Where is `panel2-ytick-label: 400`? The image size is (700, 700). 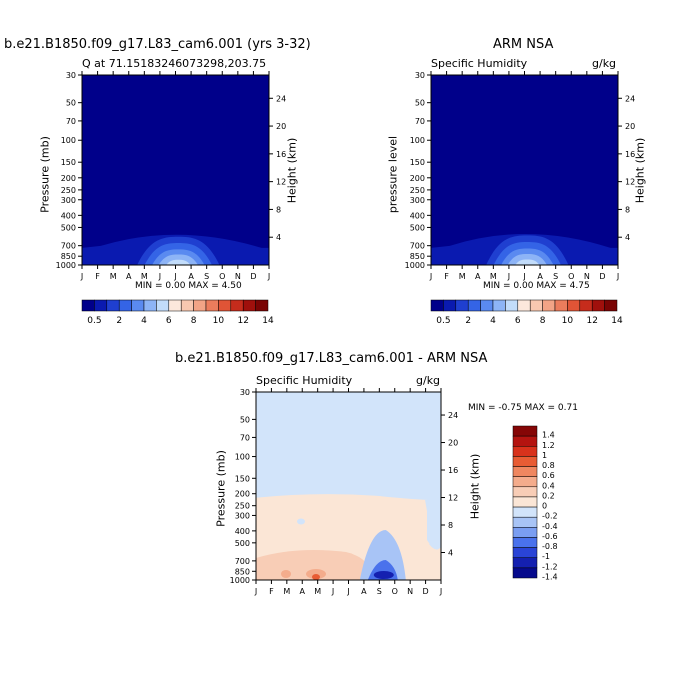 panel2-ytick-label: 400 is located at coordinates (417, 215).